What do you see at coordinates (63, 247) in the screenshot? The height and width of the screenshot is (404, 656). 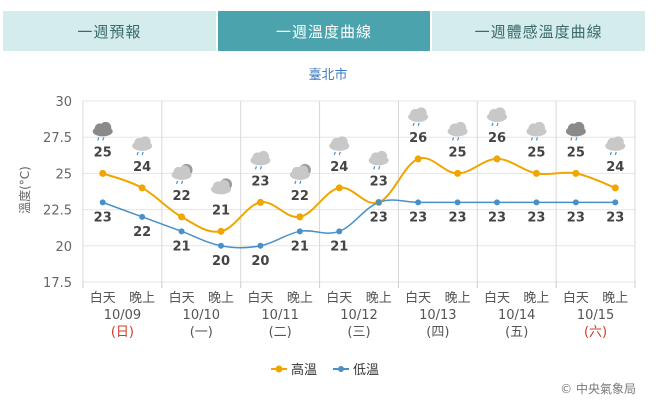 I see `y-tick-label: 20` at bounding box center [63, 247].